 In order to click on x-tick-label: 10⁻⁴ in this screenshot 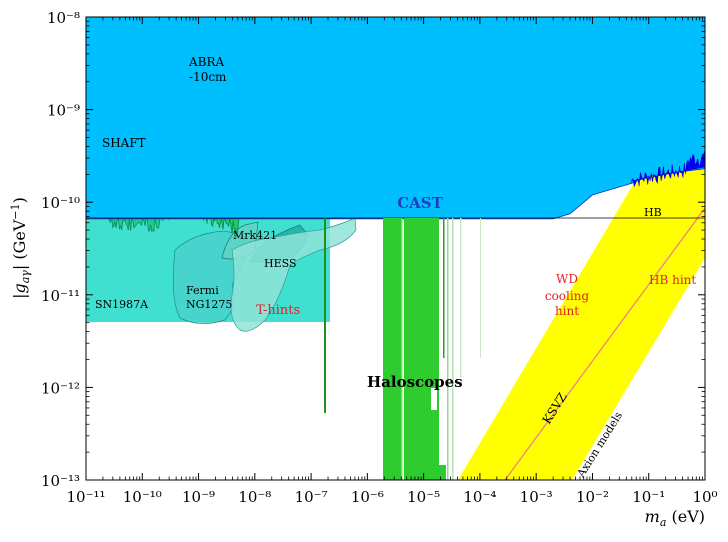, I will do `click(479, 497)`.